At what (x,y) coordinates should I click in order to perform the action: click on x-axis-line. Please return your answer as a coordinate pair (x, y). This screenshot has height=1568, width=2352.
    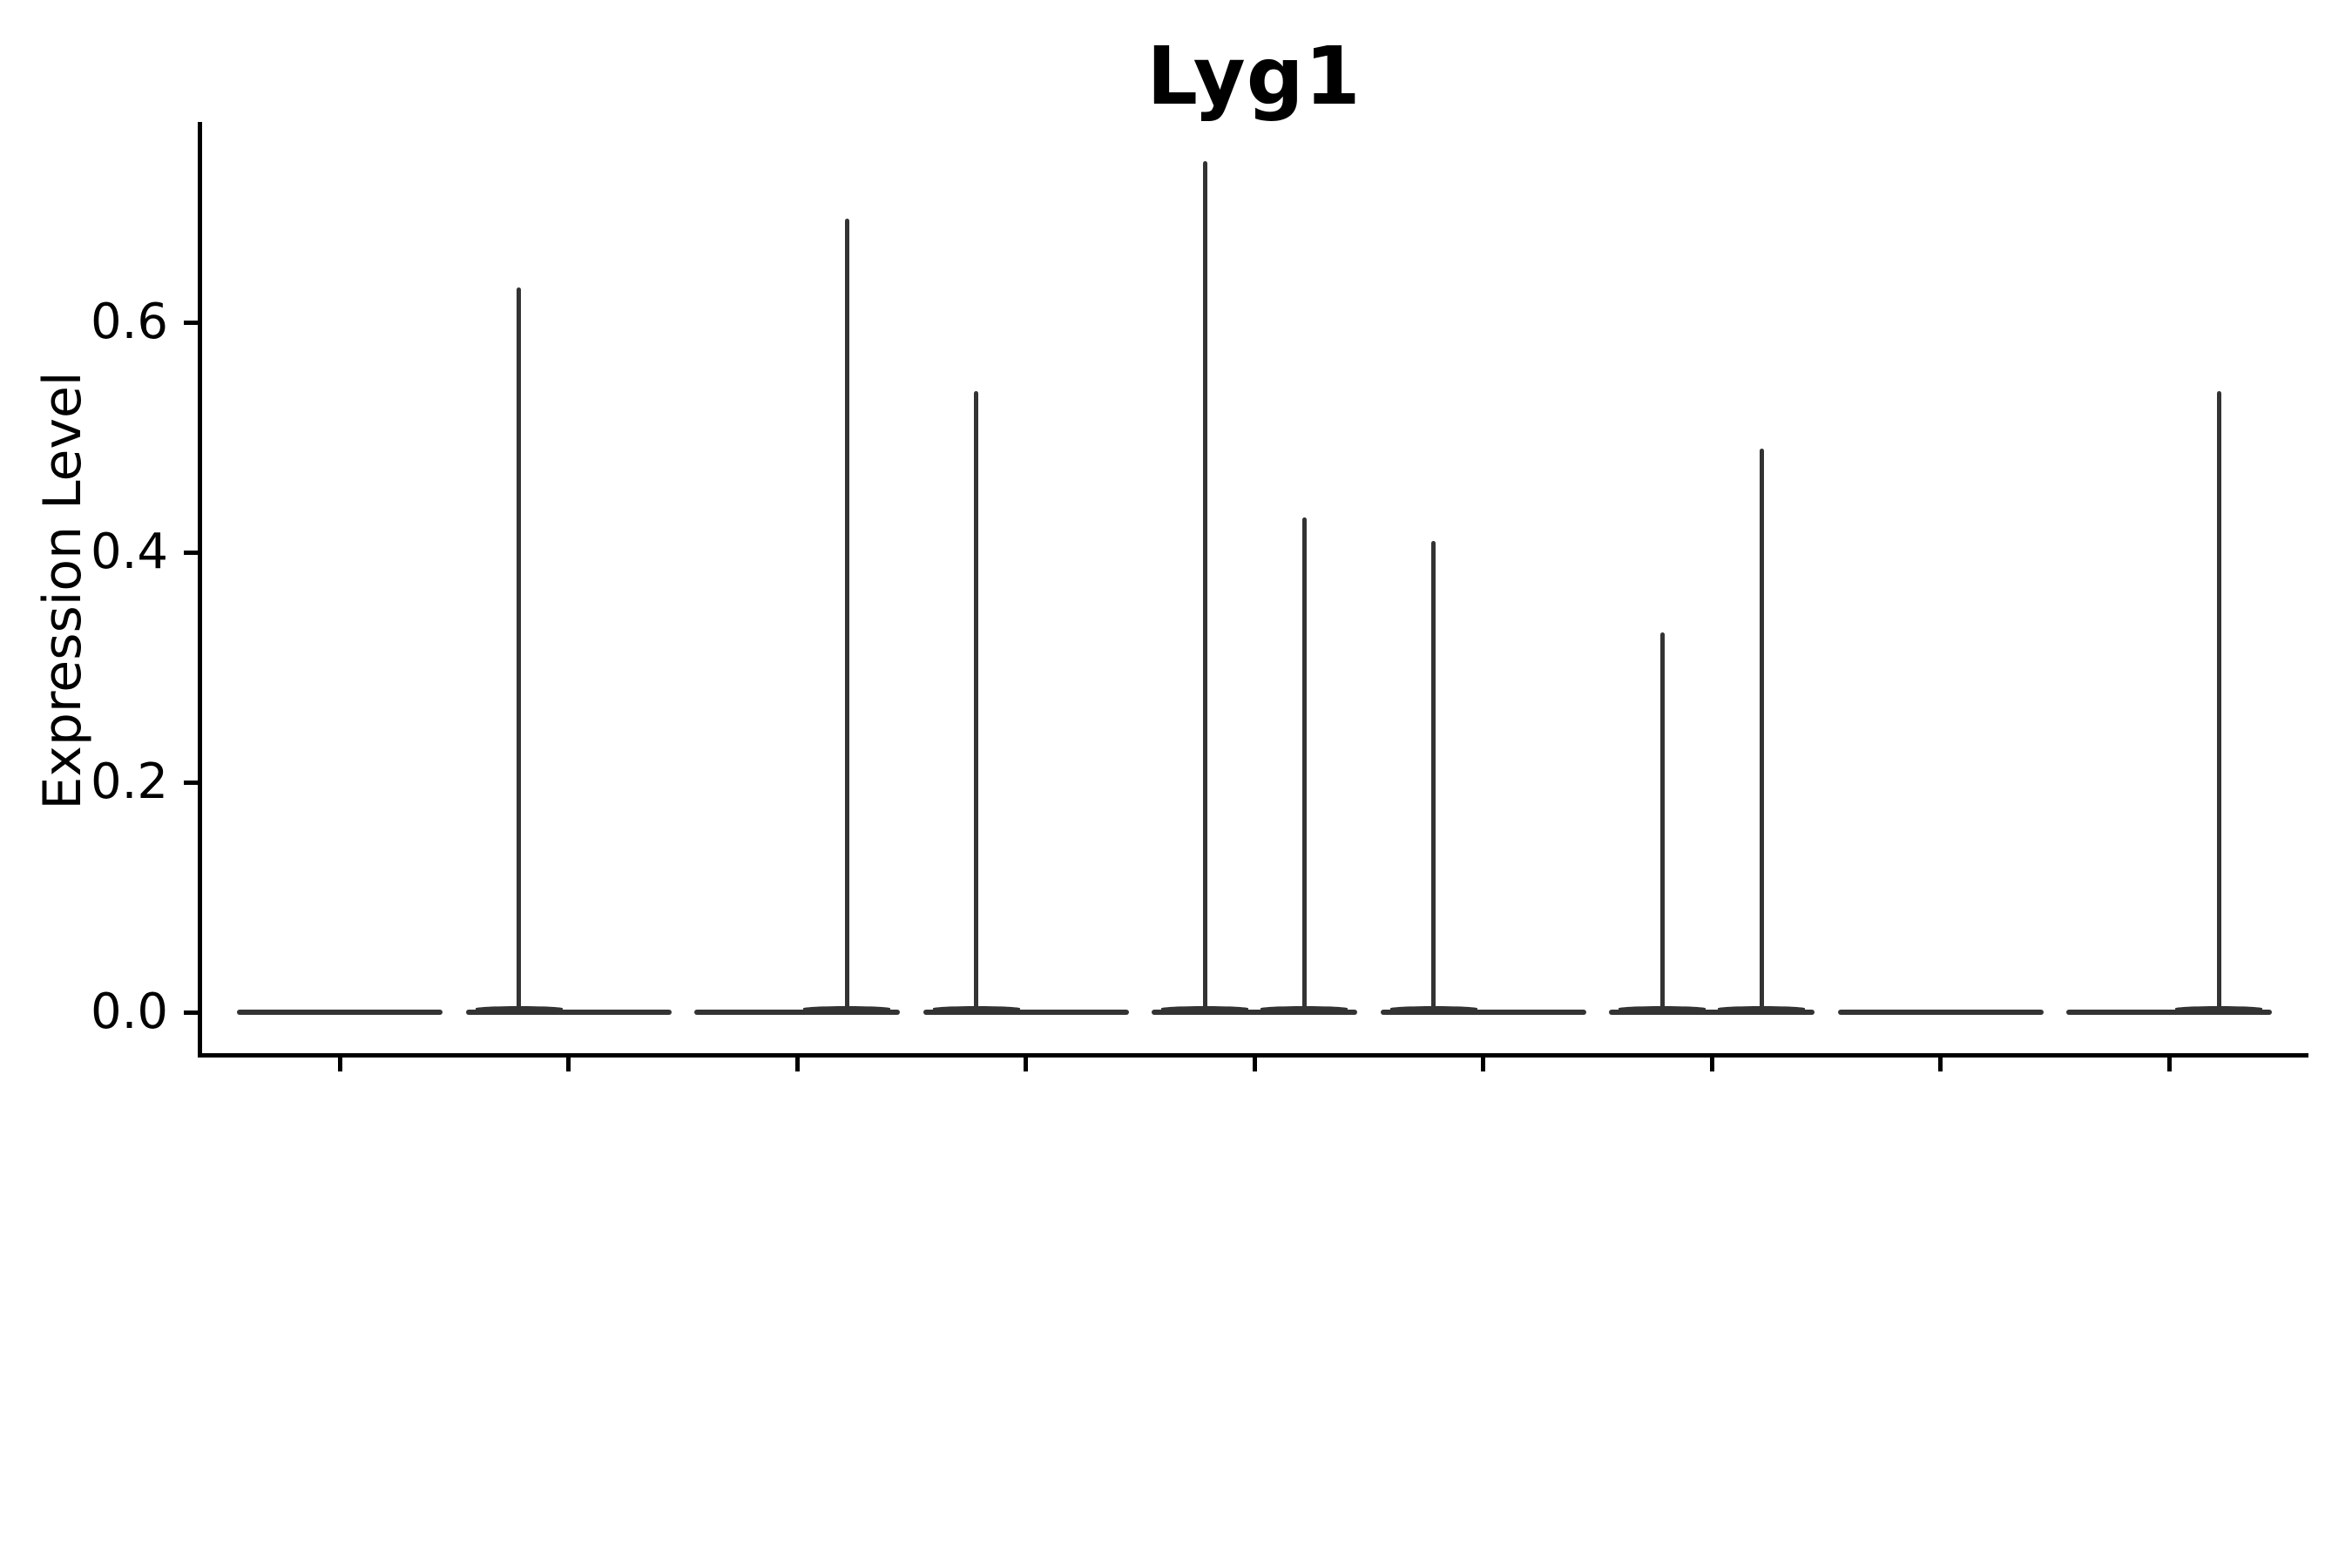
    Looking at the image, I should click on (1253, 1055).